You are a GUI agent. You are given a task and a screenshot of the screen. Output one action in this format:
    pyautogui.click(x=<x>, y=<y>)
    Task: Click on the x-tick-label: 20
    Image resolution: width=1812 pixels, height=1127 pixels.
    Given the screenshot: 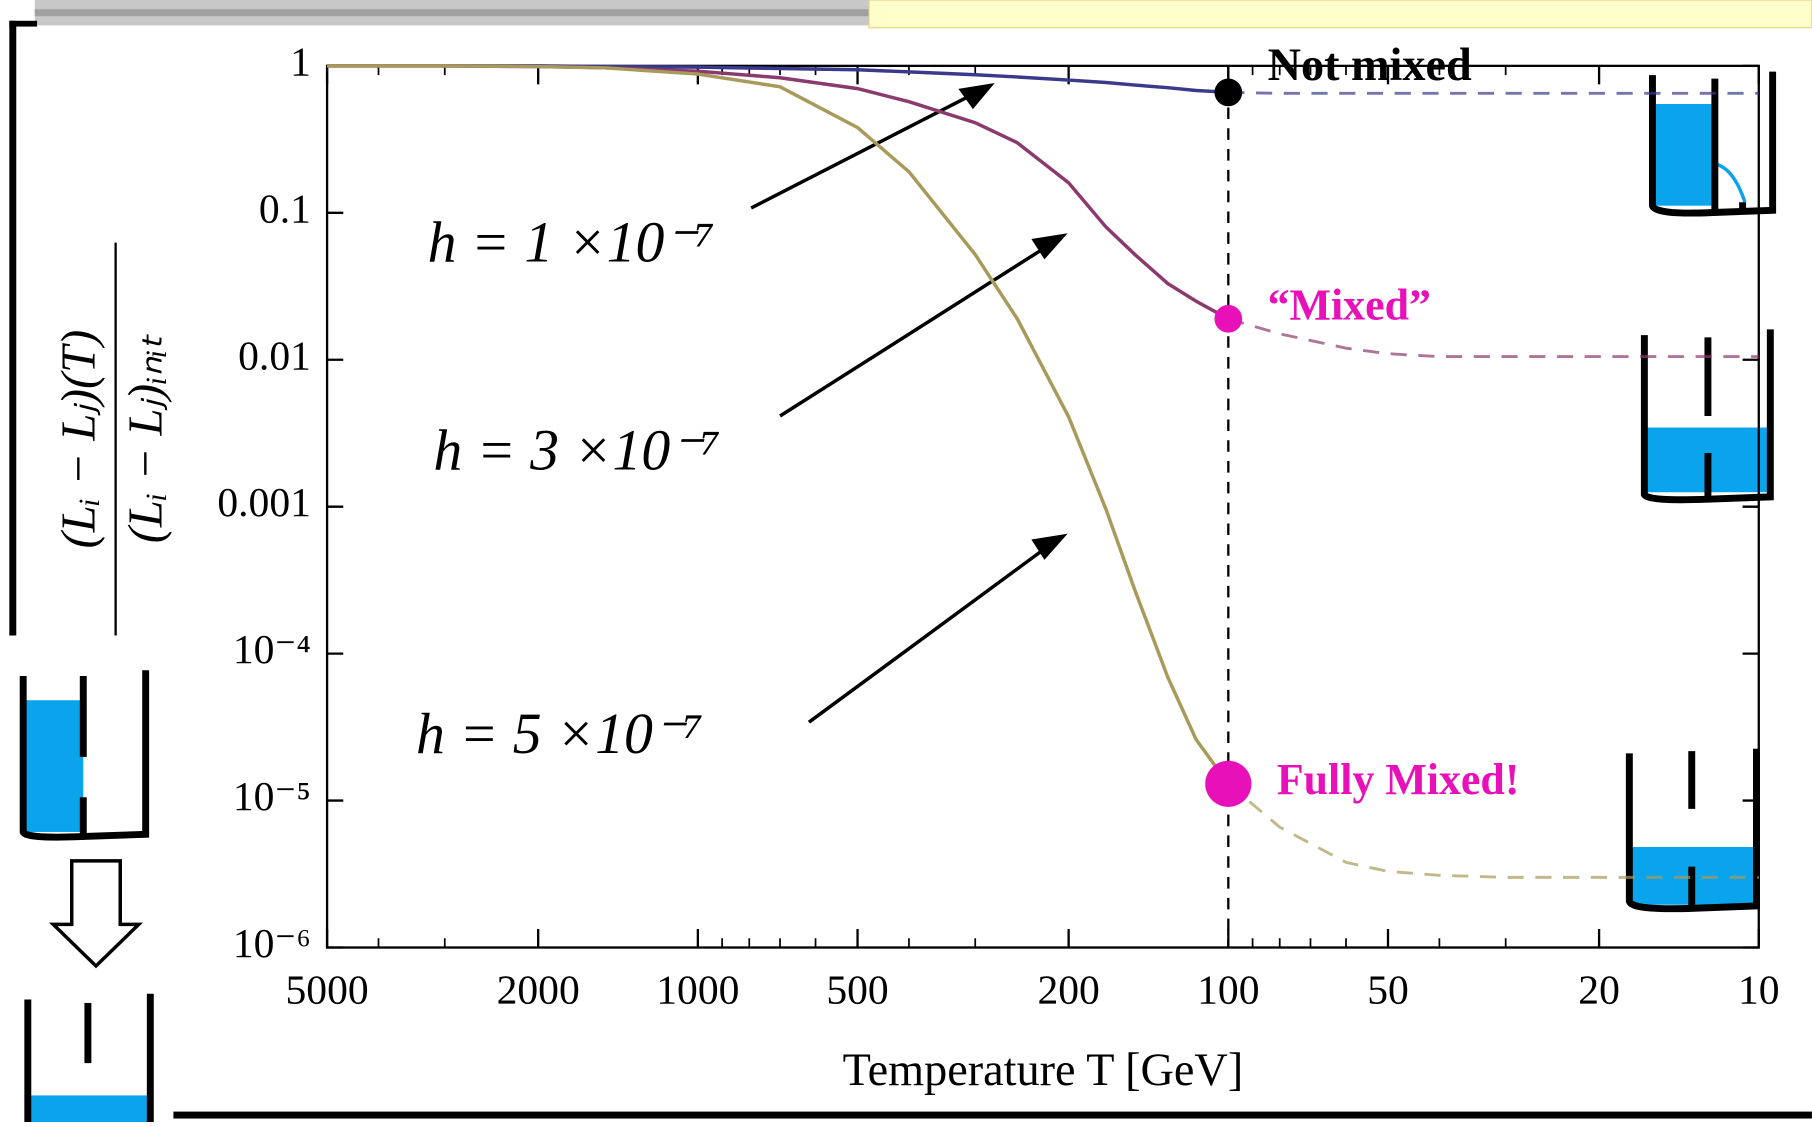 What is the action you would take?
    pyautogui.click(x=1599, y=989)
    